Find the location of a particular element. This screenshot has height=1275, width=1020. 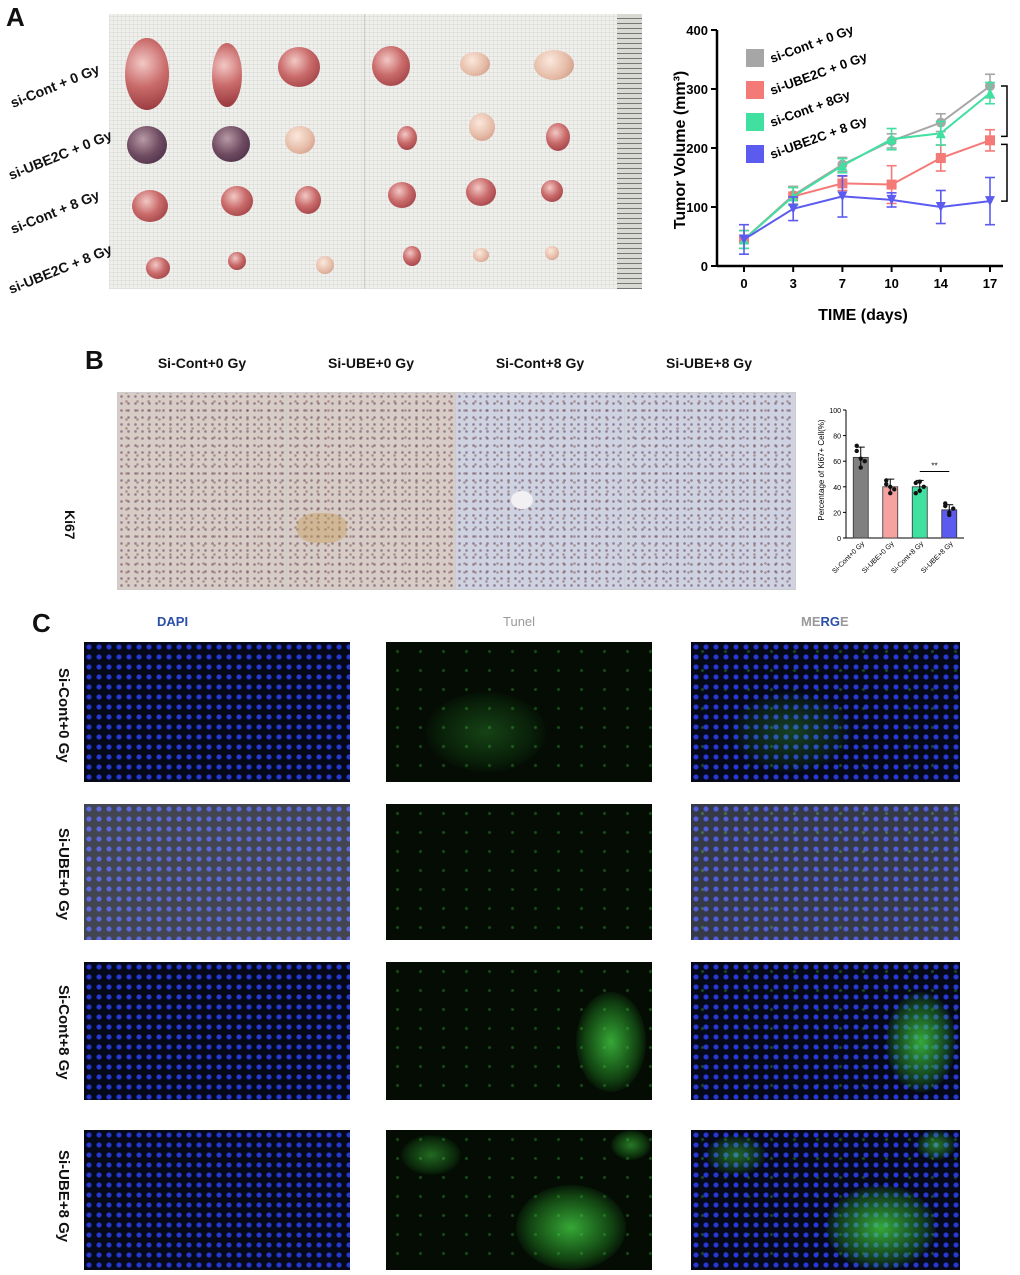

y-axis-label: Percentage of Ki67+ Cell(%) is located at coordinates (821, 470).